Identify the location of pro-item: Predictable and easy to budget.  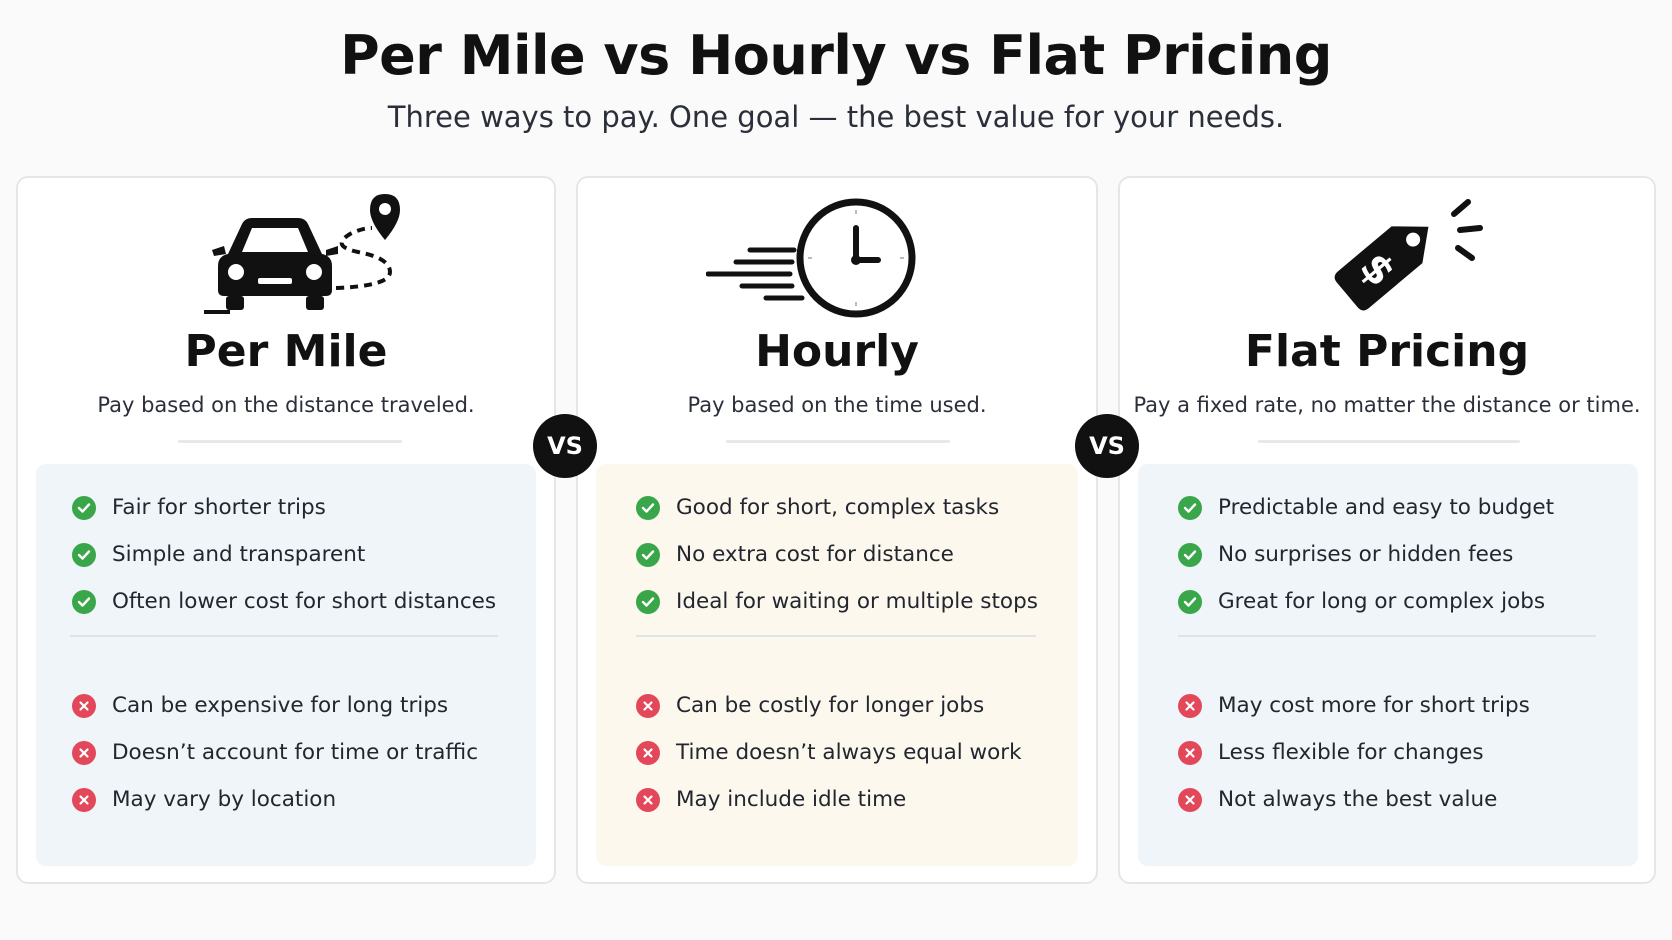
(1366, 507).